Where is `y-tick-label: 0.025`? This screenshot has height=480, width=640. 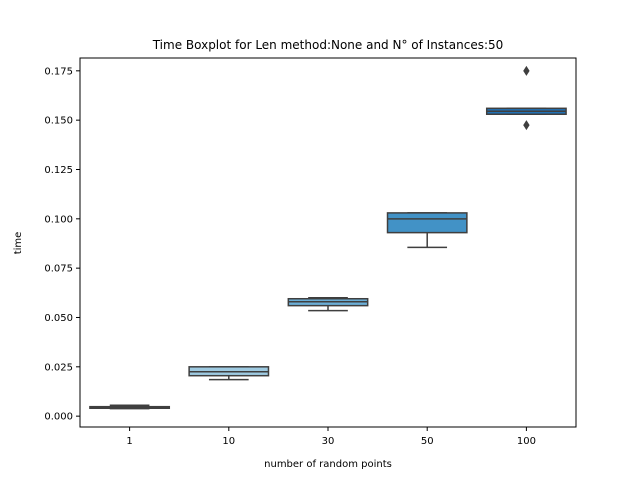 y-tick-label: 0.025 is located at coordinates (58, 367).